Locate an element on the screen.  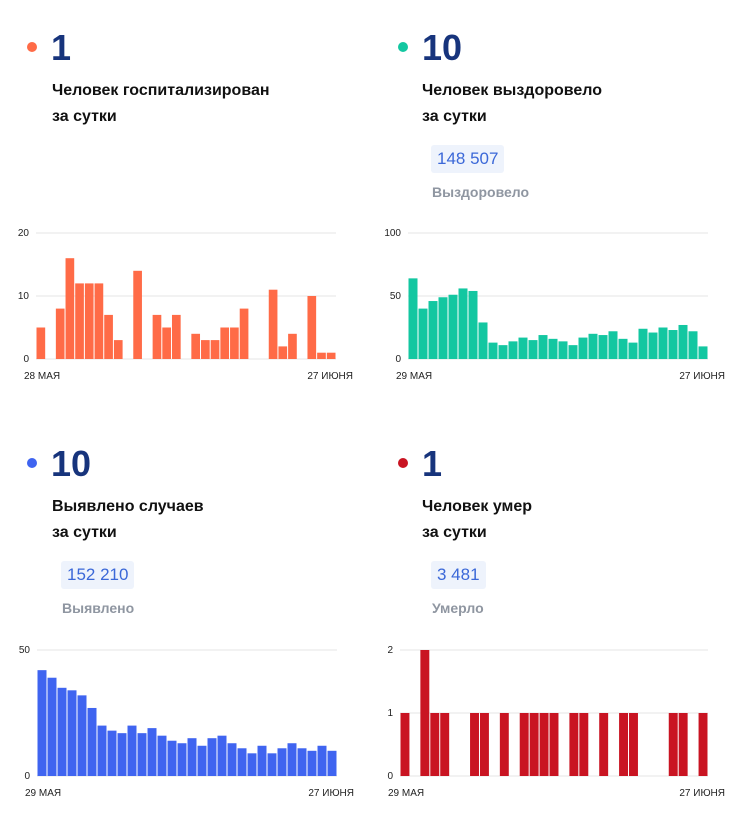
daily-label-line2: за сутки is located at coordinates (454, 116).